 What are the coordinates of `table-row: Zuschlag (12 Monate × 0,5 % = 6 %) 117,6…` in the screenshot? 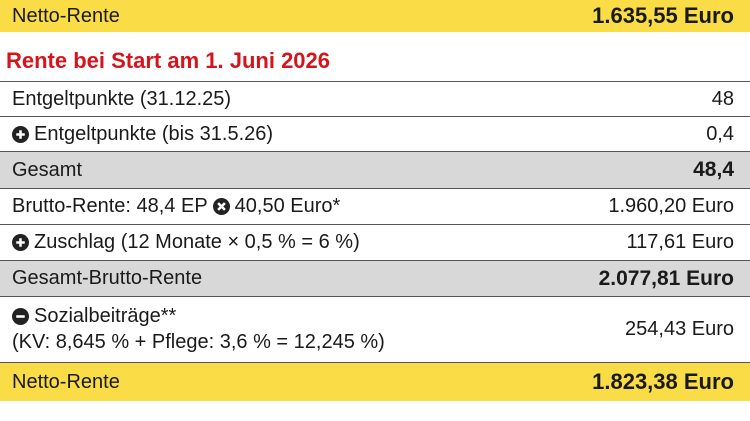 It's located at (375, 243).